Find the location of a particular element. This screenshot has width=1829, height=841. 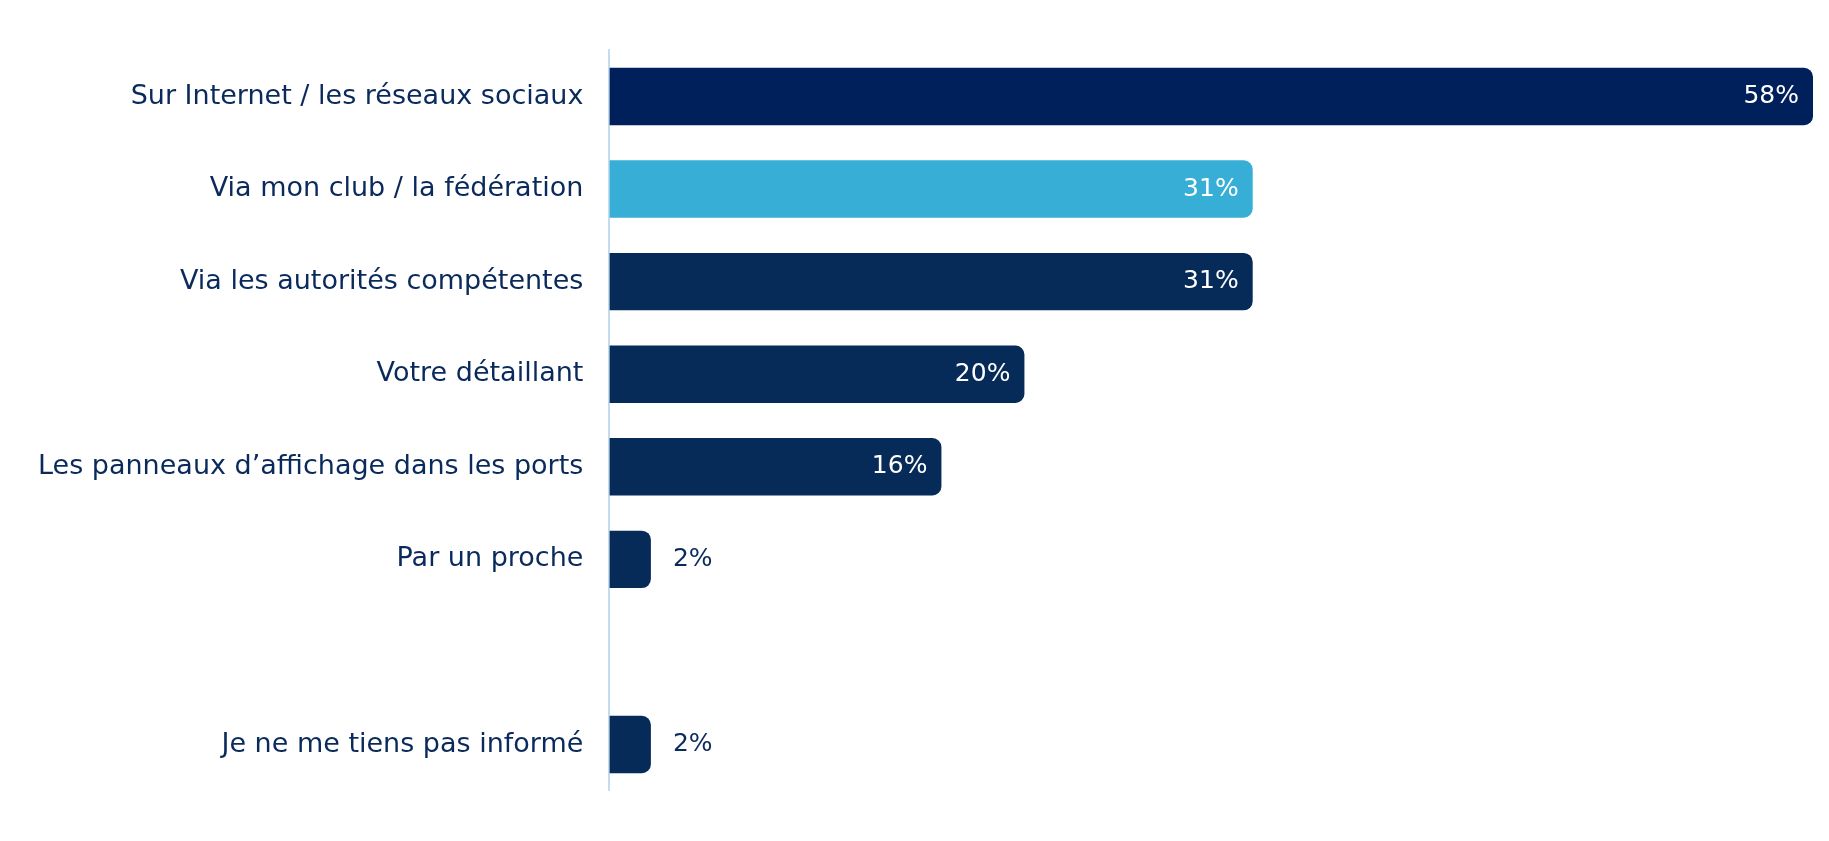

y-tick-label: Par un proche is located at coordinates (490, 557).